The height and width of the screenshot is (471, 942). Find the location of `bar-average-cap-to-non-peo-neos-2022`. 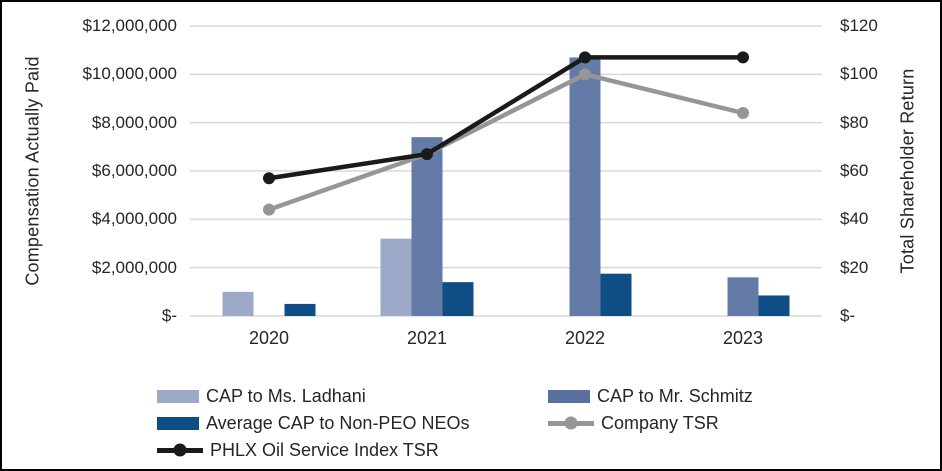

bar-average-cap-to-non-peo-neos-2022 is located at coordinates (616, 294).